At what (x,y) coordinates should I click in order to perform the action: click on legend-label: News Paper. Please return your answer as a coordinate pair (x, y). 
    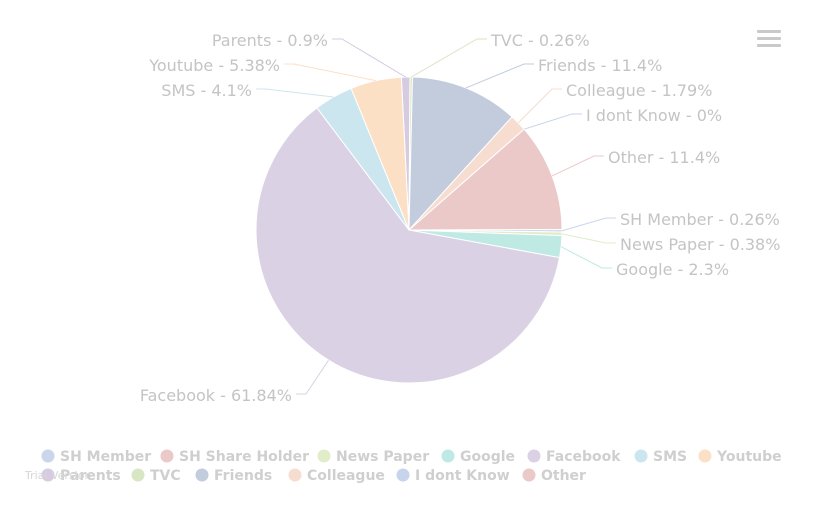
    Looking at the image, I should click on (382, 457).